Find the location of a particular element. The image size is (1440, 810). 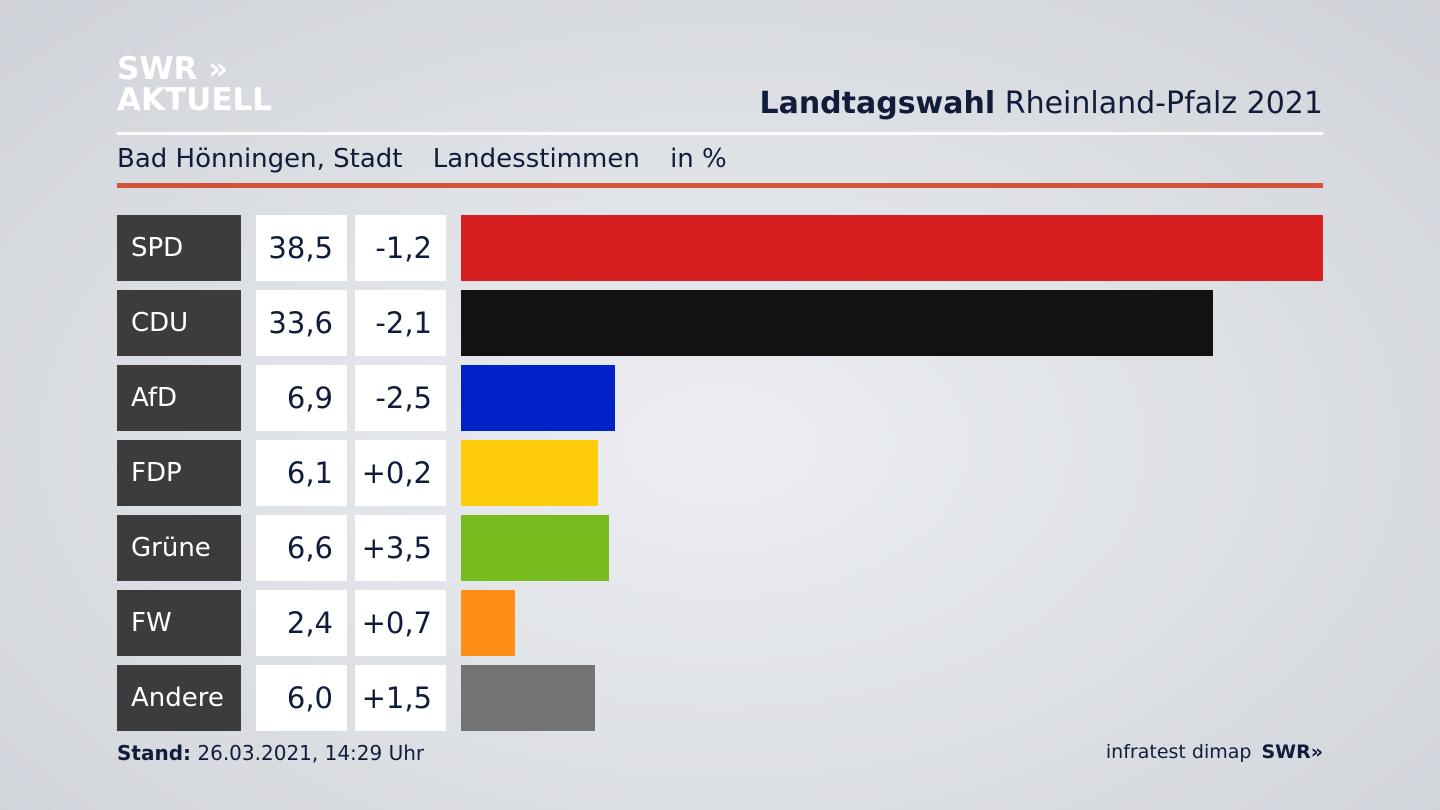

subtitle-unit: in % is located at coordinates (698, 159).